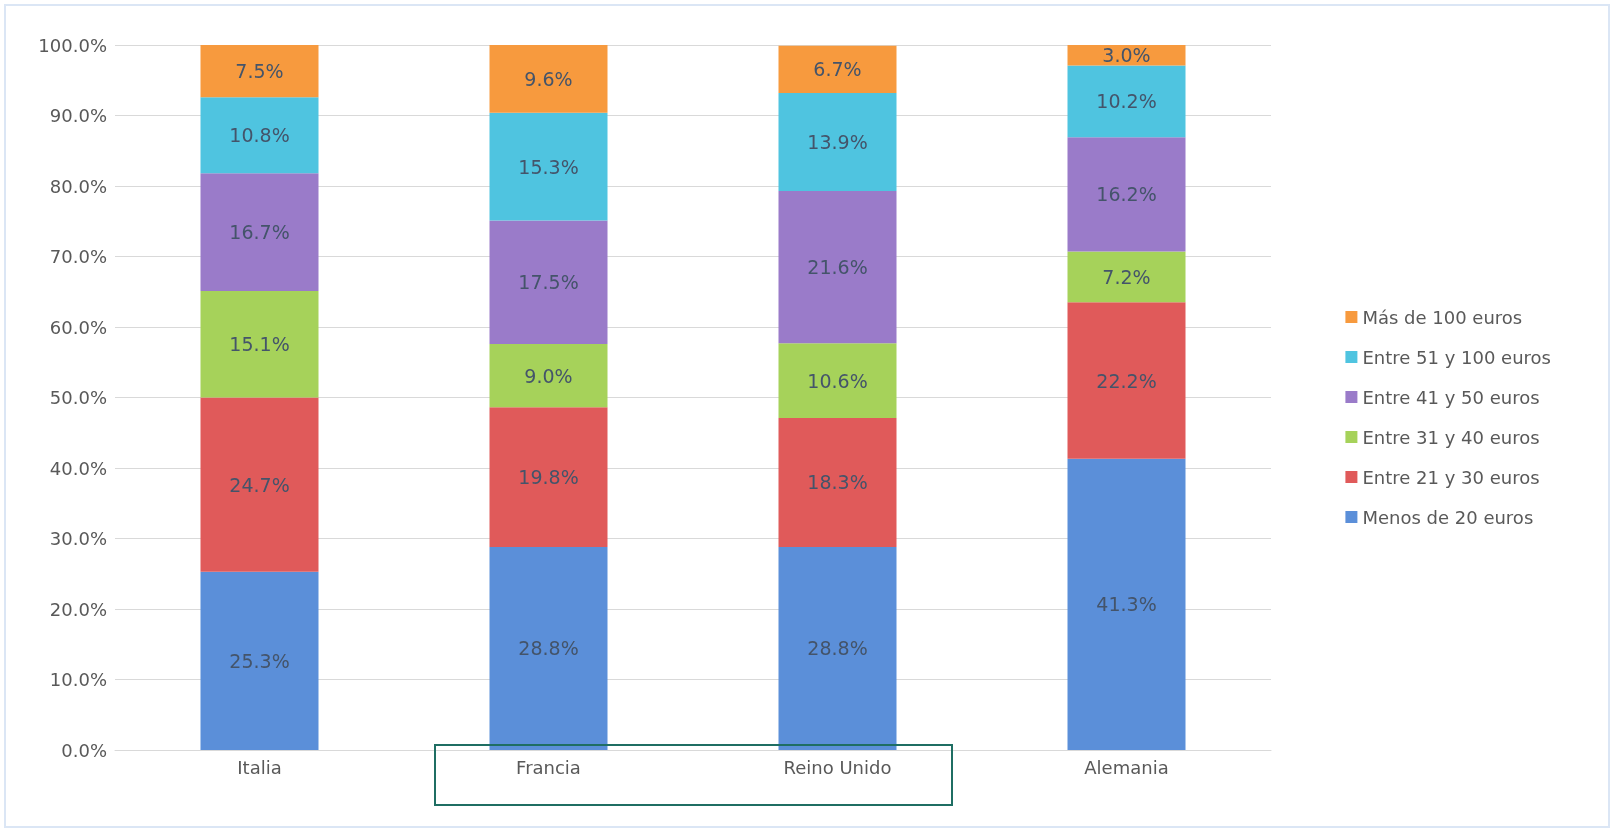  I want to click on data-label: 15.1%, so click(259, 344).